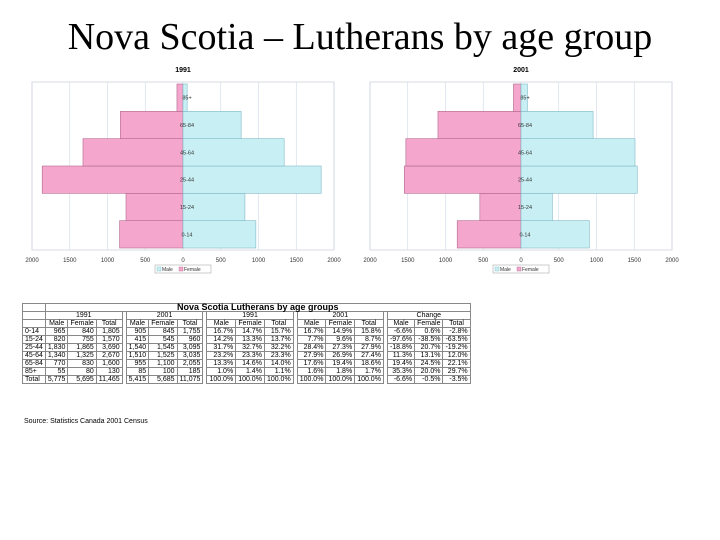 Image resolution: width=720 pixels, height=540 pixels. What do you see at coordinates (56, 331) in the screenshot?
I see `table-cell: 965` at bounding box center [56, 331].